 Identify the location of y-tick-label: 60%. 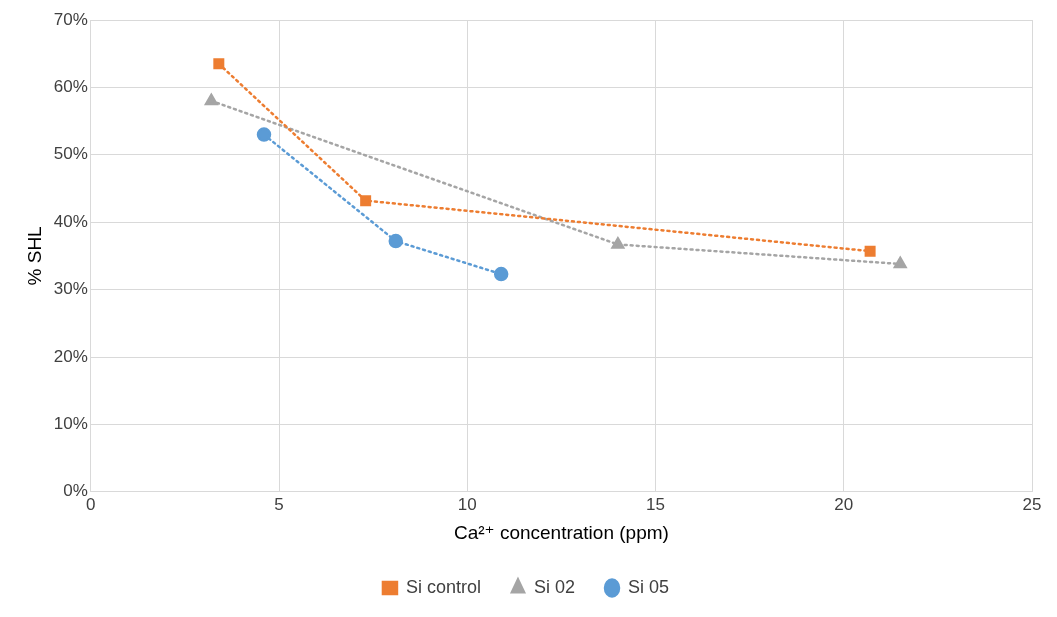
(70, 87).